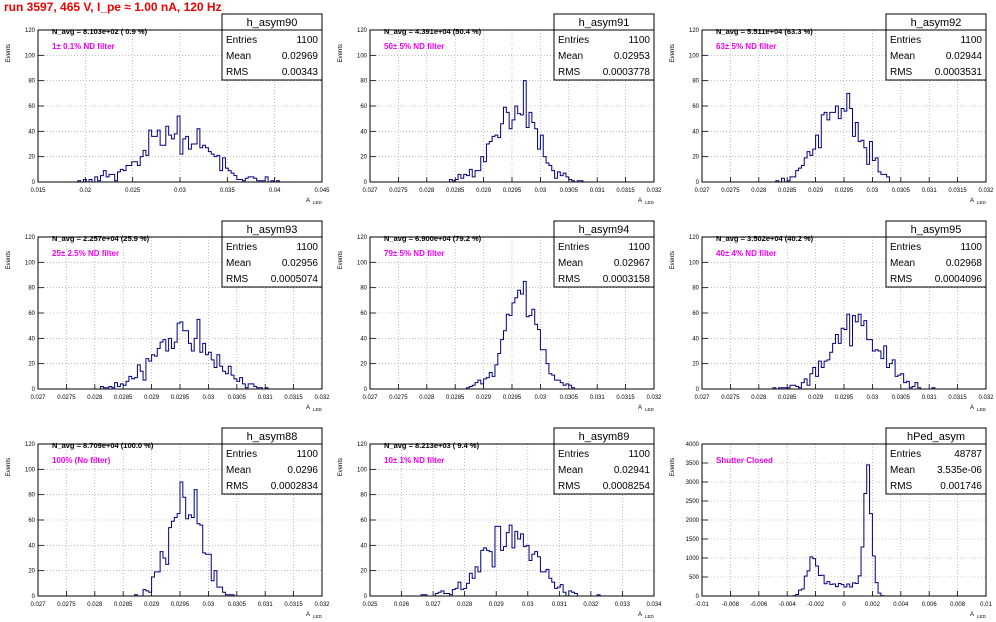 This screenshot has width=996, height=622. Describe the element at coordinates (370, 605) in the screenshot. I see `x-tick-label: 0.025` at that location.